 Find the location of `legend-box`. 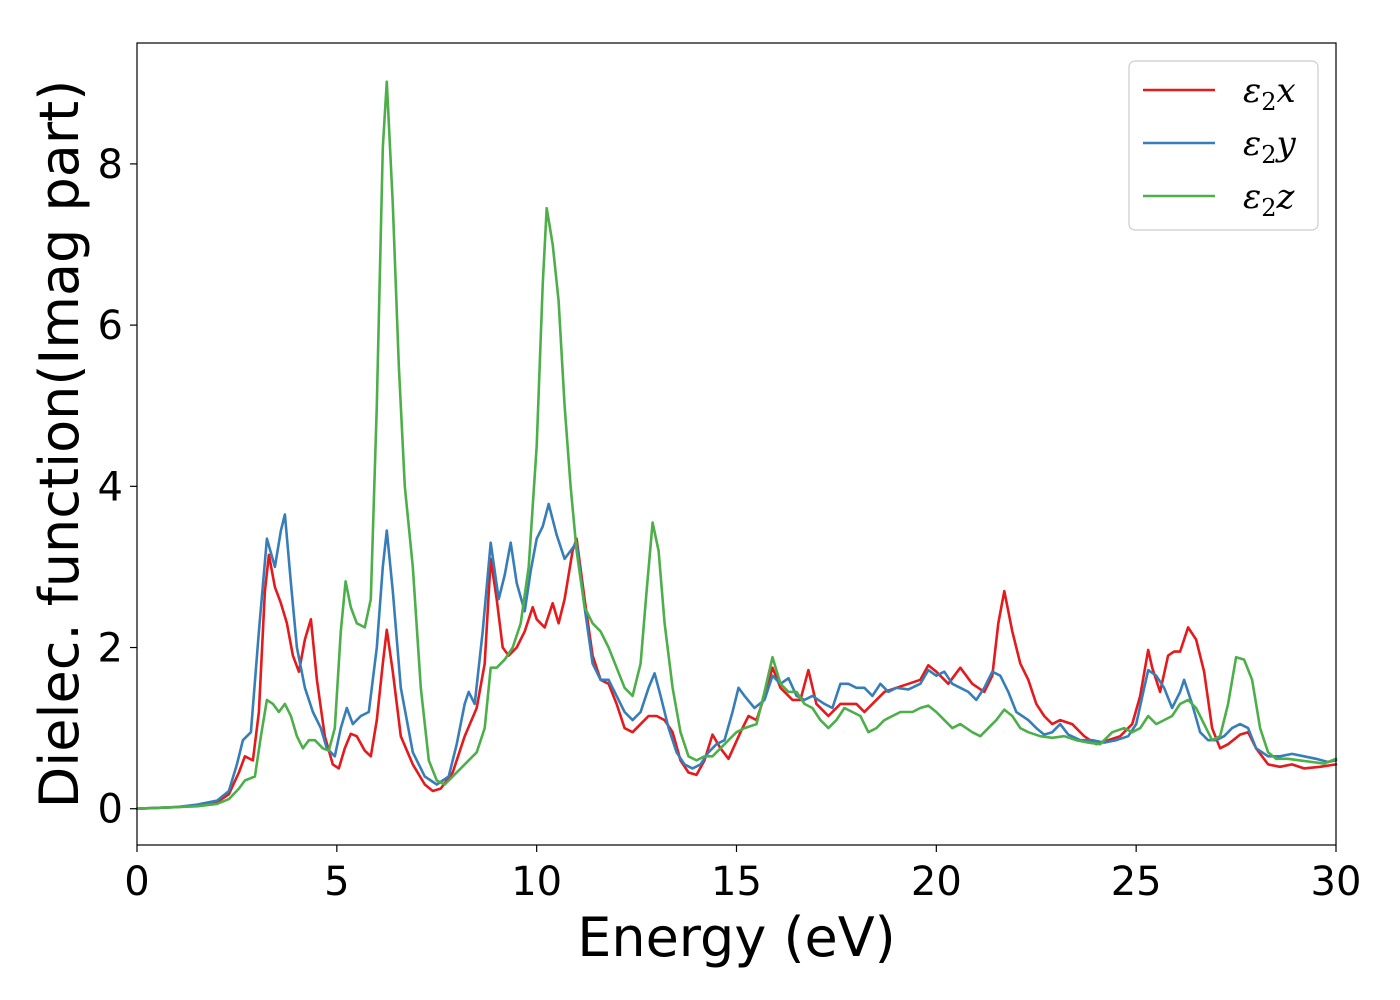

legend-box is located at coordinates (1223, 145).